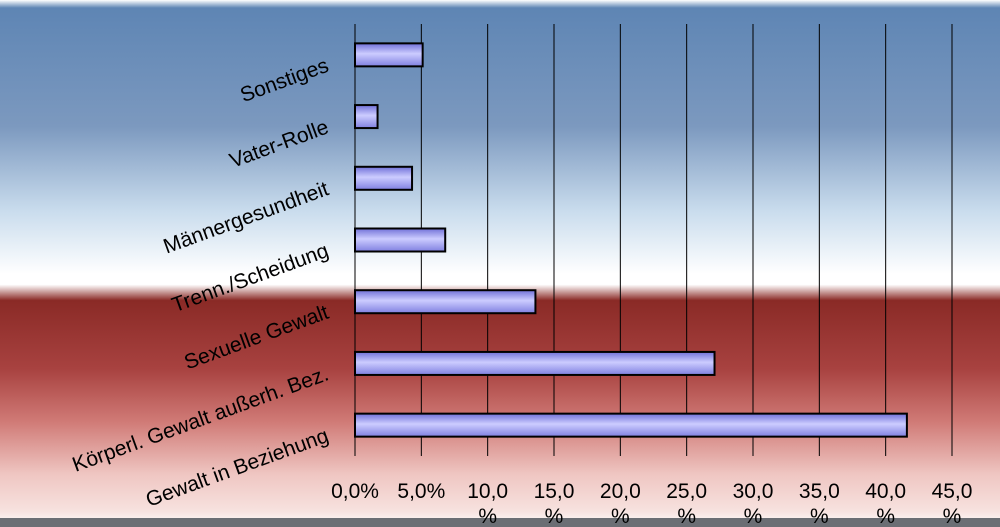 The width and height of the screenshot is (1000, 527). I want to click on x-tick-label-1: 5,0%, so click(421, 491).